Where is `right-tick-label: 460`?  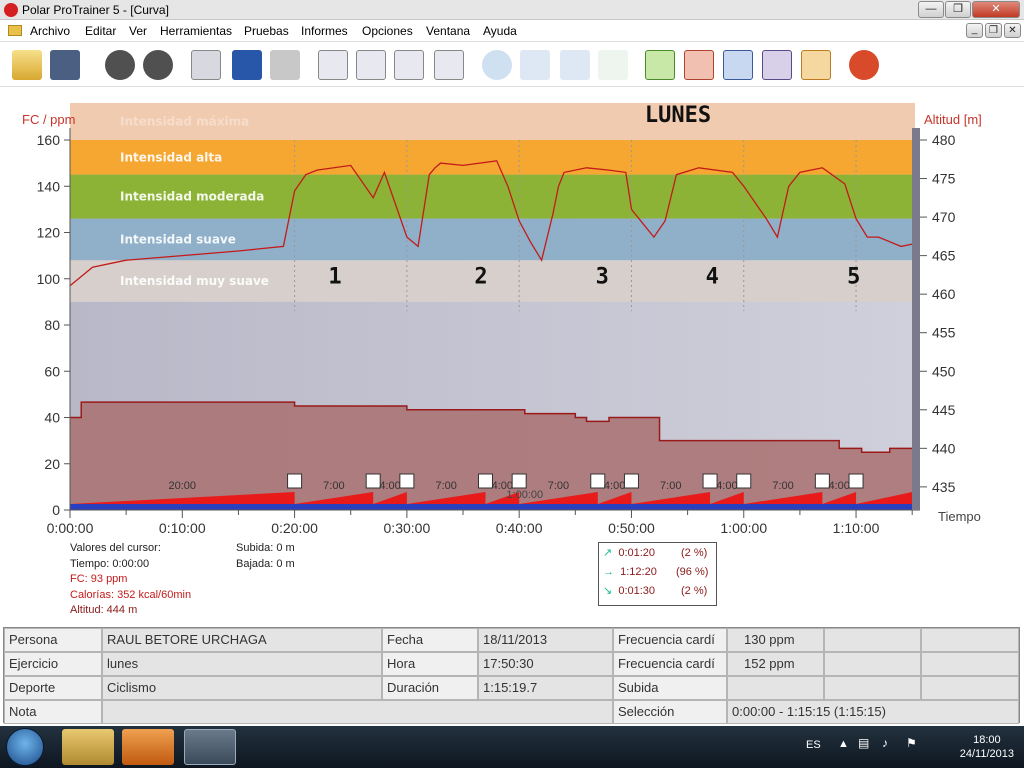
right-tick-label: 460 is located at coordinates (944, 294).